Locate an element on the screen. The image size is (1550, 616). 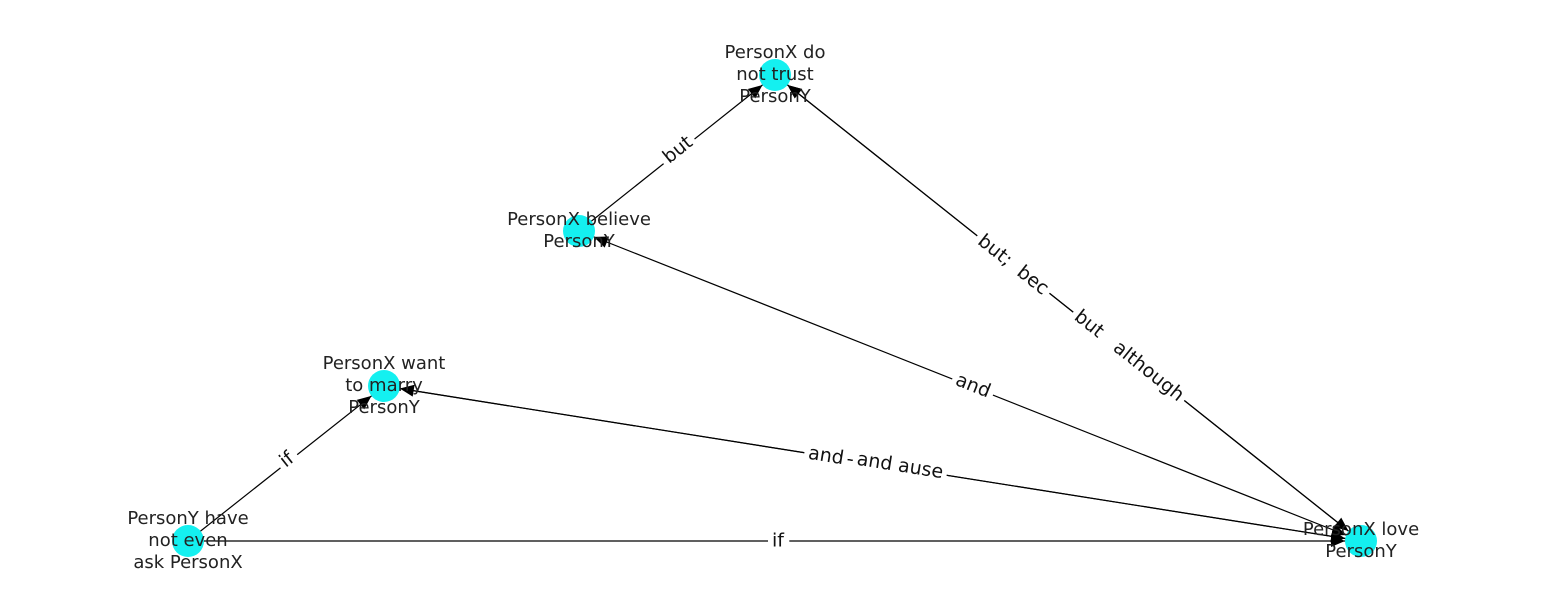
edge-label-text: but although is located at coordinates (1129, 355).